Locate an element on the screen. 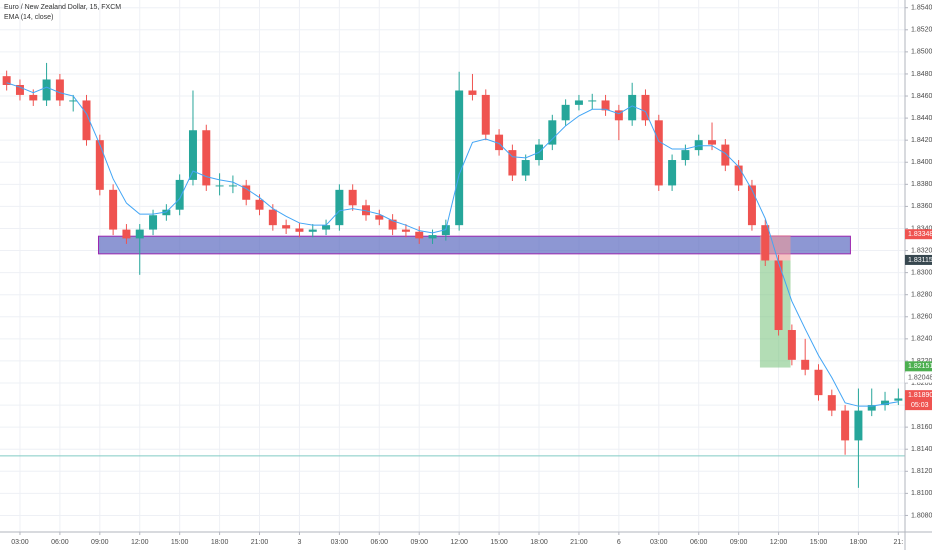 This screenshot has width=932, height=550. y-tick-label: 1.84600 is located at coordinates (921, 96).